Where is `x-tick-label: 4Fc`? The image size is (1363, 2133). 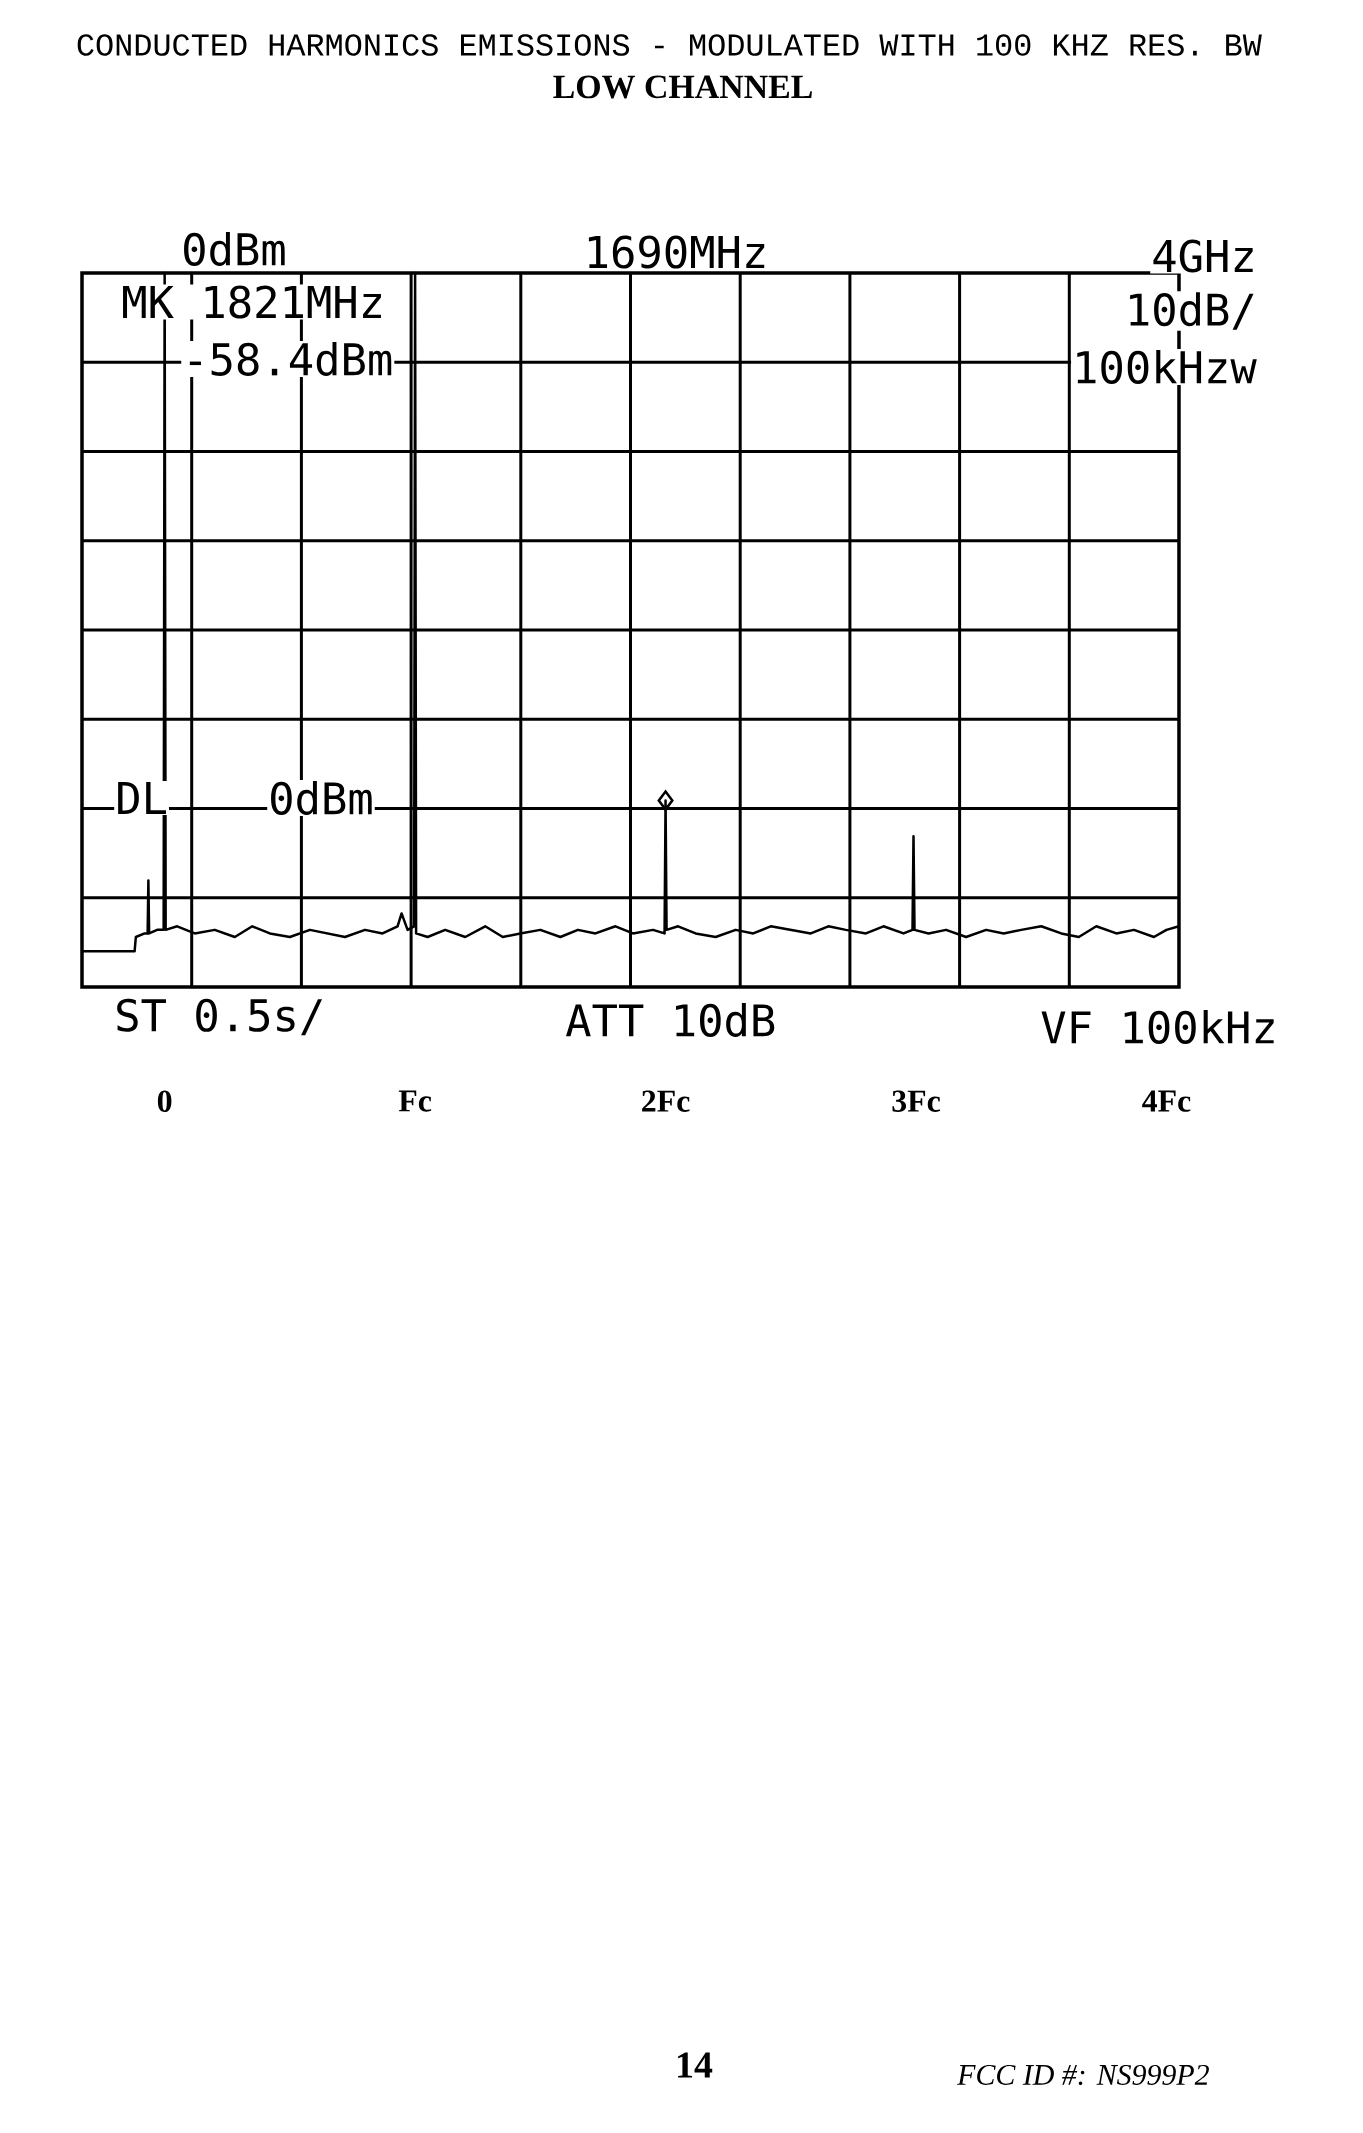 x-tick-label: 4Fc is located at coordinates (1166, 1101).